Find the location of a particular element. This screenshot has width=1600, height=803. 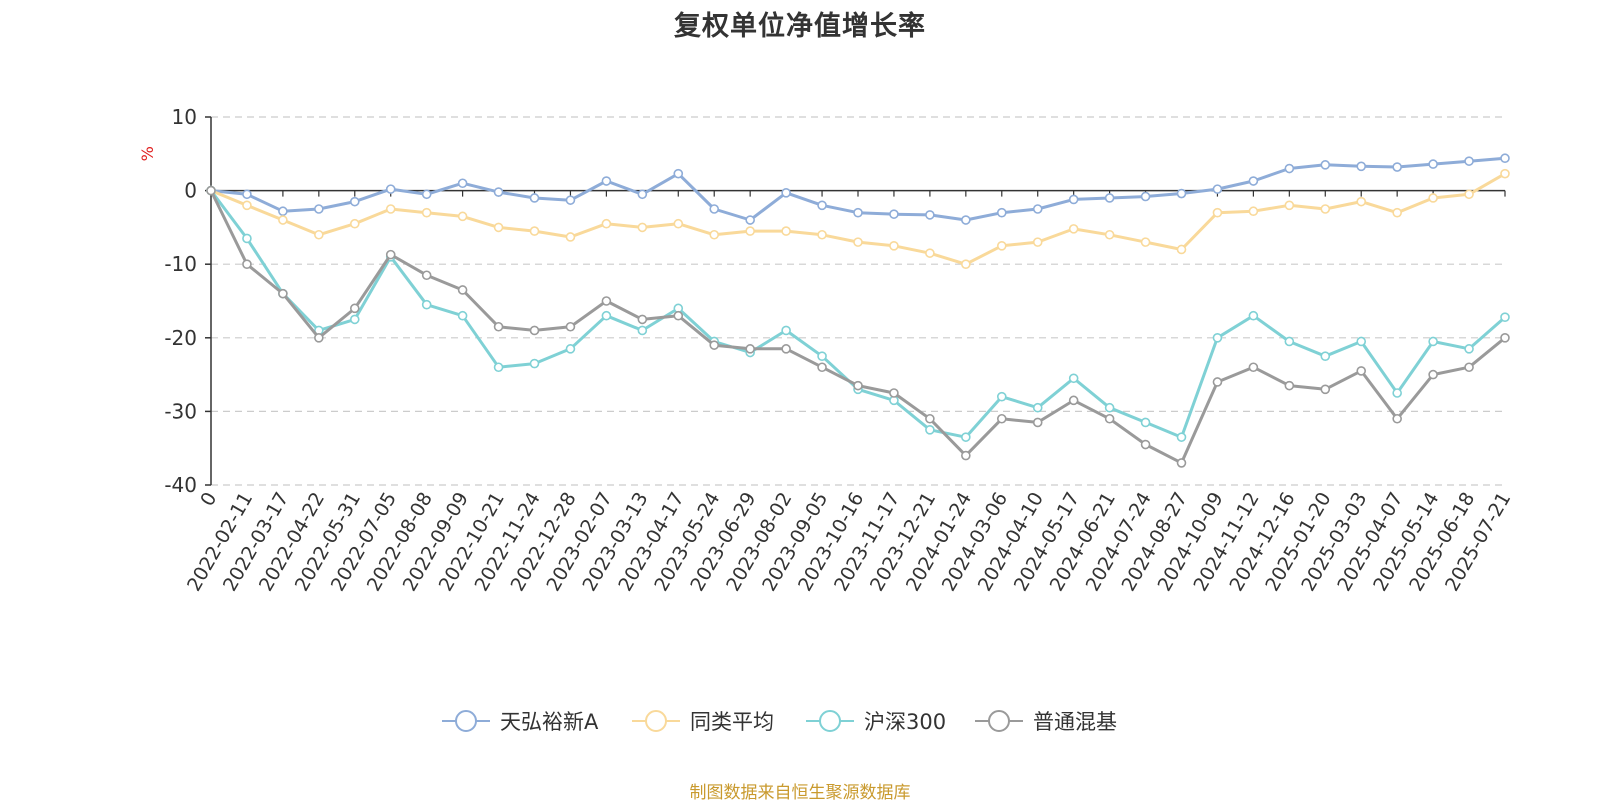

y-tick-label: -10 is located at coordinates (180, 264).